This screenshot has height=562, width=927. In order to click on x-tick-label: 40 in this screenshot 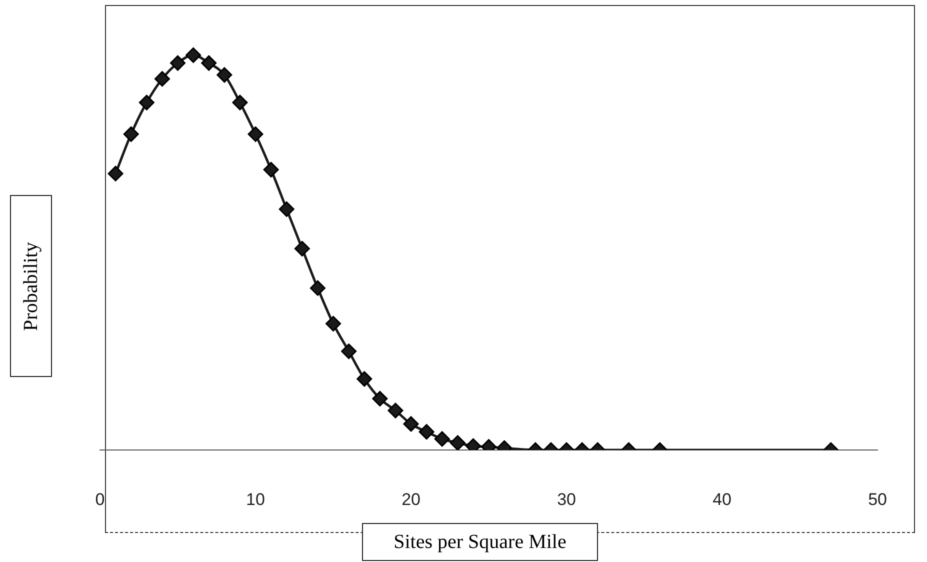, I will do `click(722, 499)`.